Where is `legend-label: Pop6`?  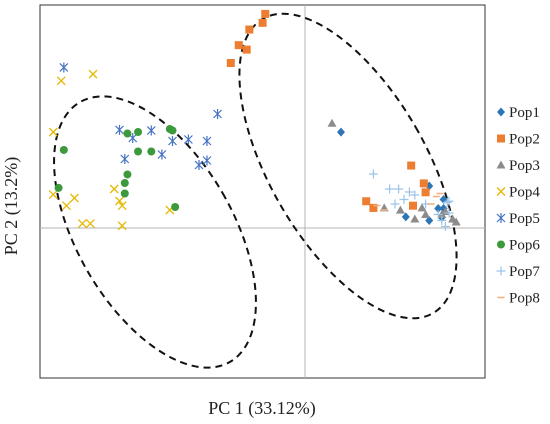
legend-label: Pop6 is located at coordinates (524, 246).